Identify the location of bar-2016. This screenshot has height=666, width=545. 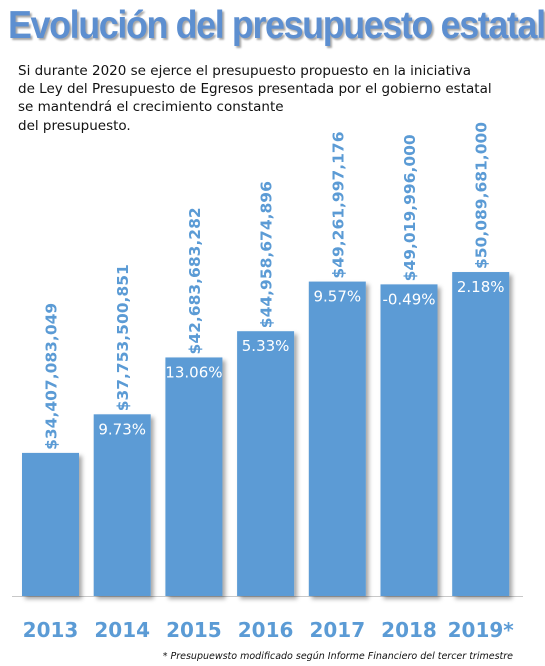
(266, 463).